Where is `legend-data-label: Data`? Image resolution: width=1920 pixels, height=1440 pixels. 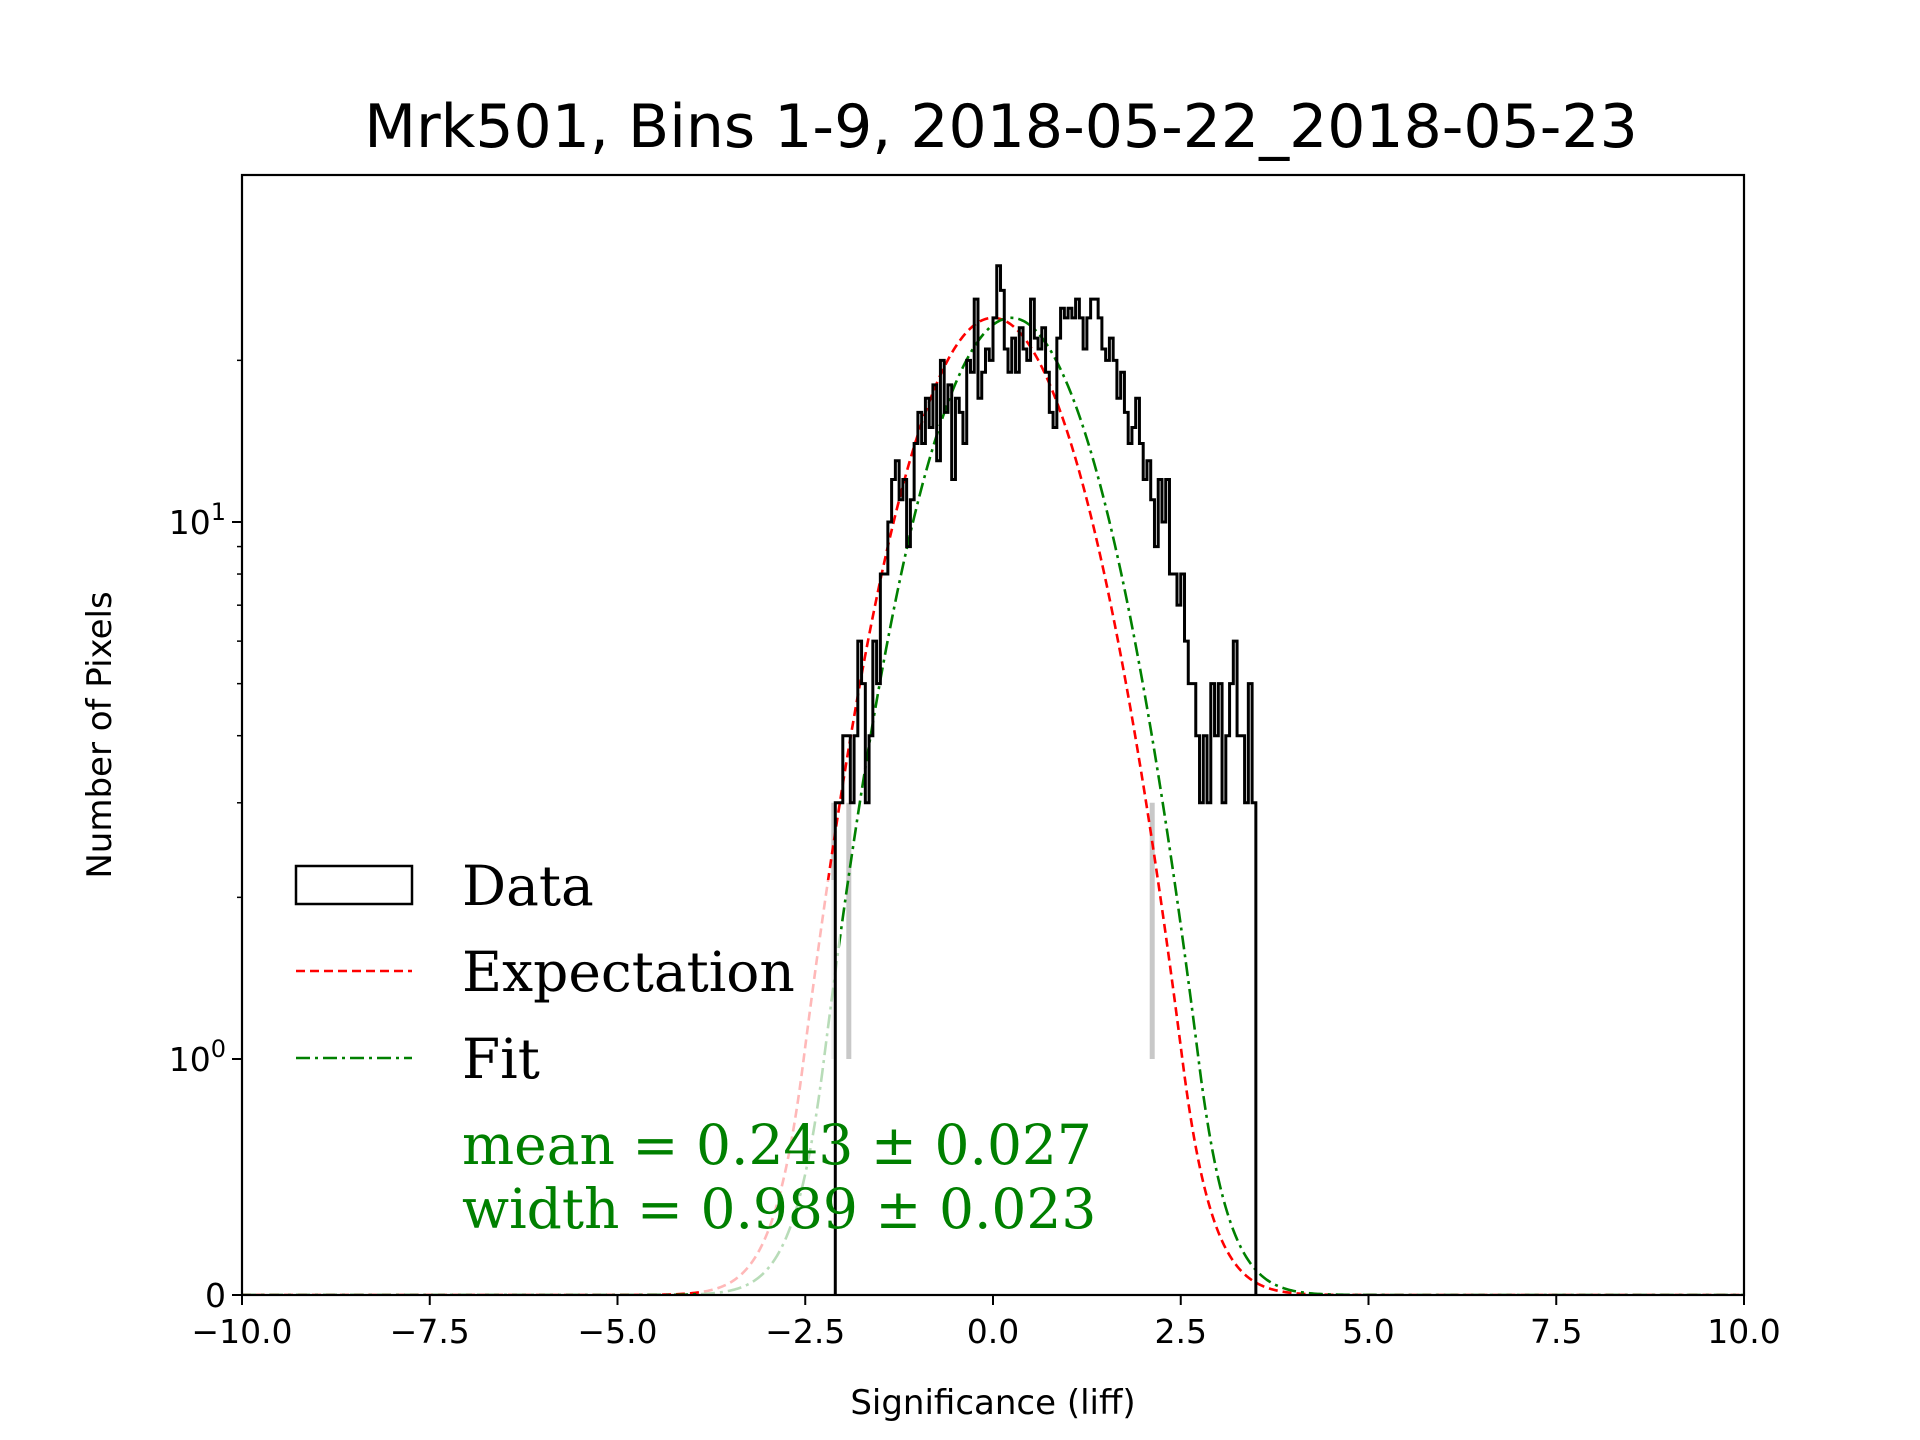 legend-data-label: Data is located at coordinates (528, 886).